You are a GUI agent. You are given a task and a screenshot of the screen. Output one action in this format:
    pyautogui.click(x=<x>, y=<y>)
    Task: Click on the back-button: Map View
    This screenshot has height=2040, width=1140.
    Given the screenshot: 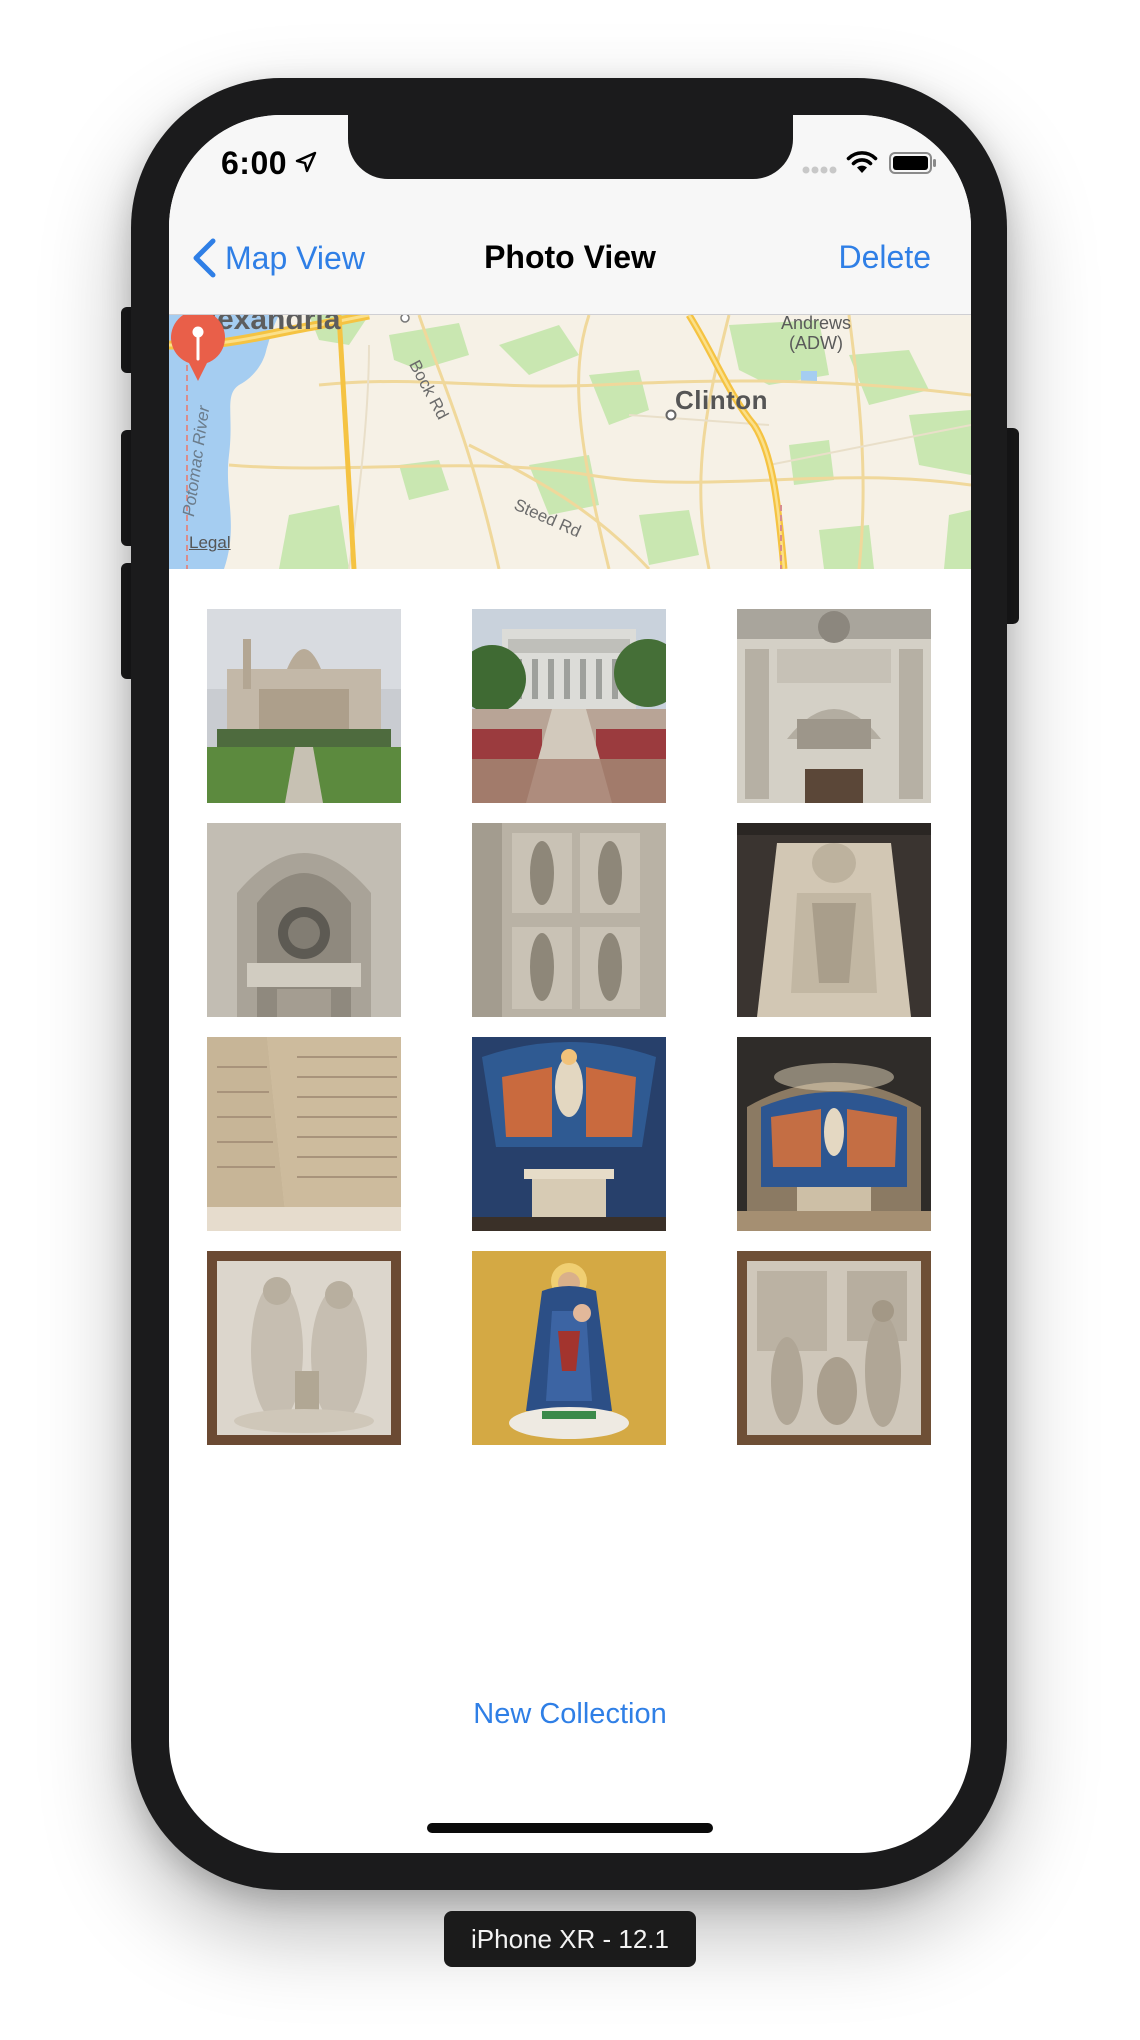 What is the action you would take?
    pyautogui.click(x=278, y=258)
    